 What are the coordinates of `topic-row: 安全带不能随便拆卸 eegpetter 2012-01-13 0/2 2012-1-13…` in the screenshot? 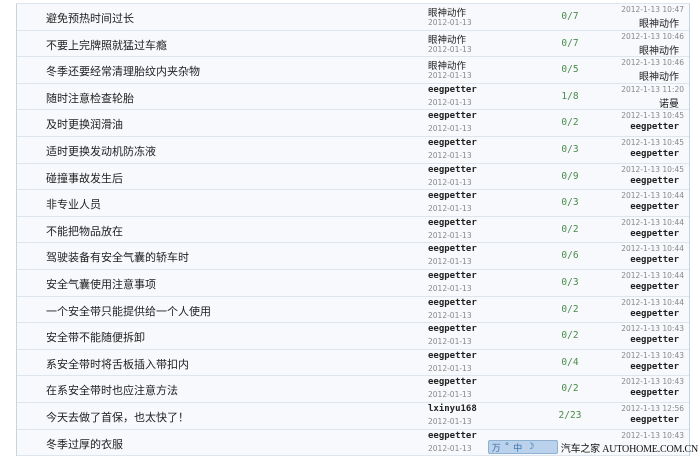 It's located at (353, 336).